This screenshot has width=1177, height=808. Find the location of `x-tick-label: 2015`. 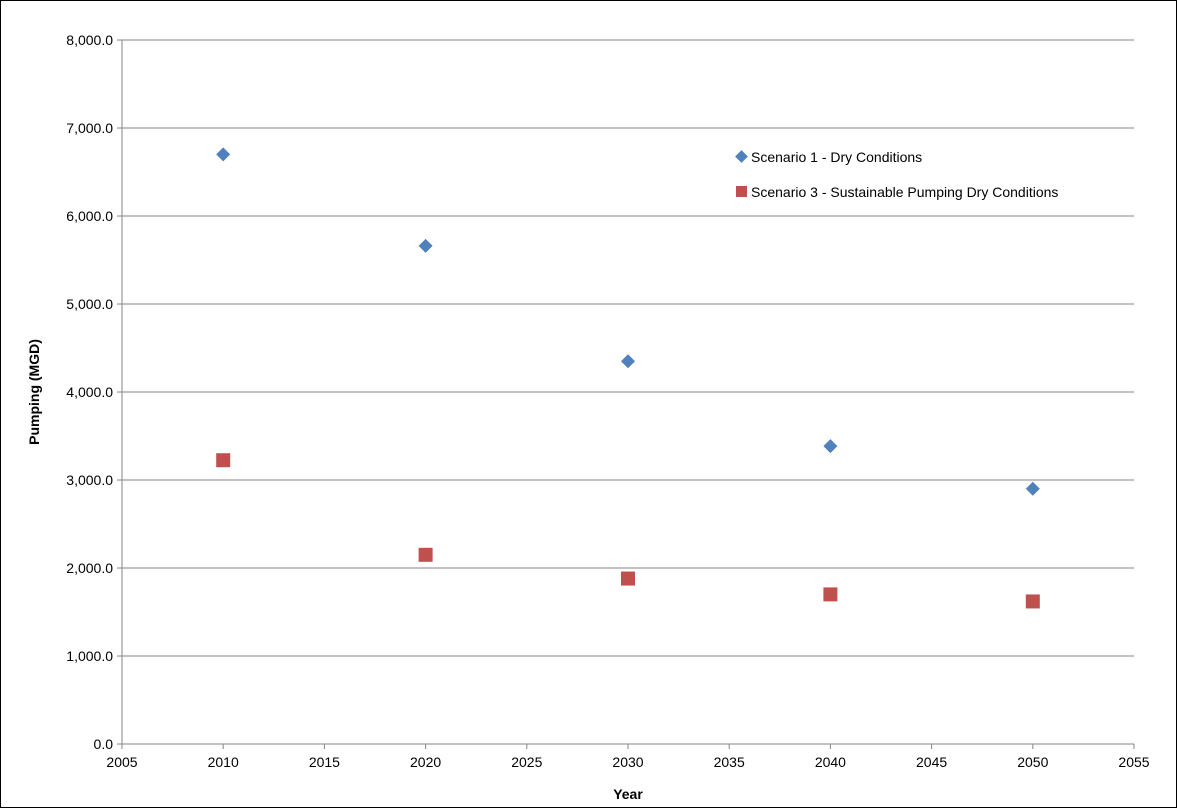

x-tick-label: 2015 is located at coordinates (324, 762).